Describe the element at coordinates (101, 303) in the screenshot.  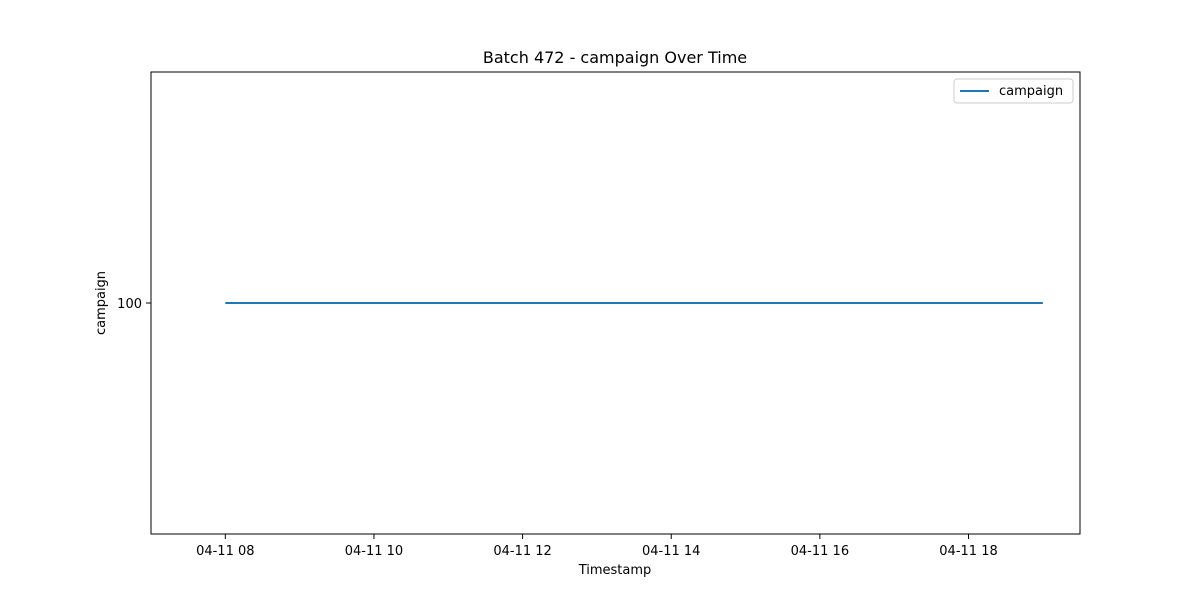
I see `y-axis-label: campaign` at that location.